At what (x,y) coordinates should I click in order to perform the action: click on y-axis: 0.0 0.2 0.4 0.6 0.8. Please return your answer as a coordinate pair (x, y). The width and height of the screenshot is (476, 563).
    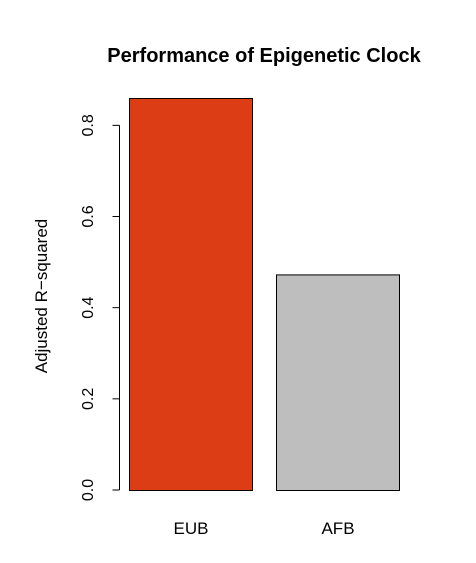
    Looking at the image, I should click on (100, 307).